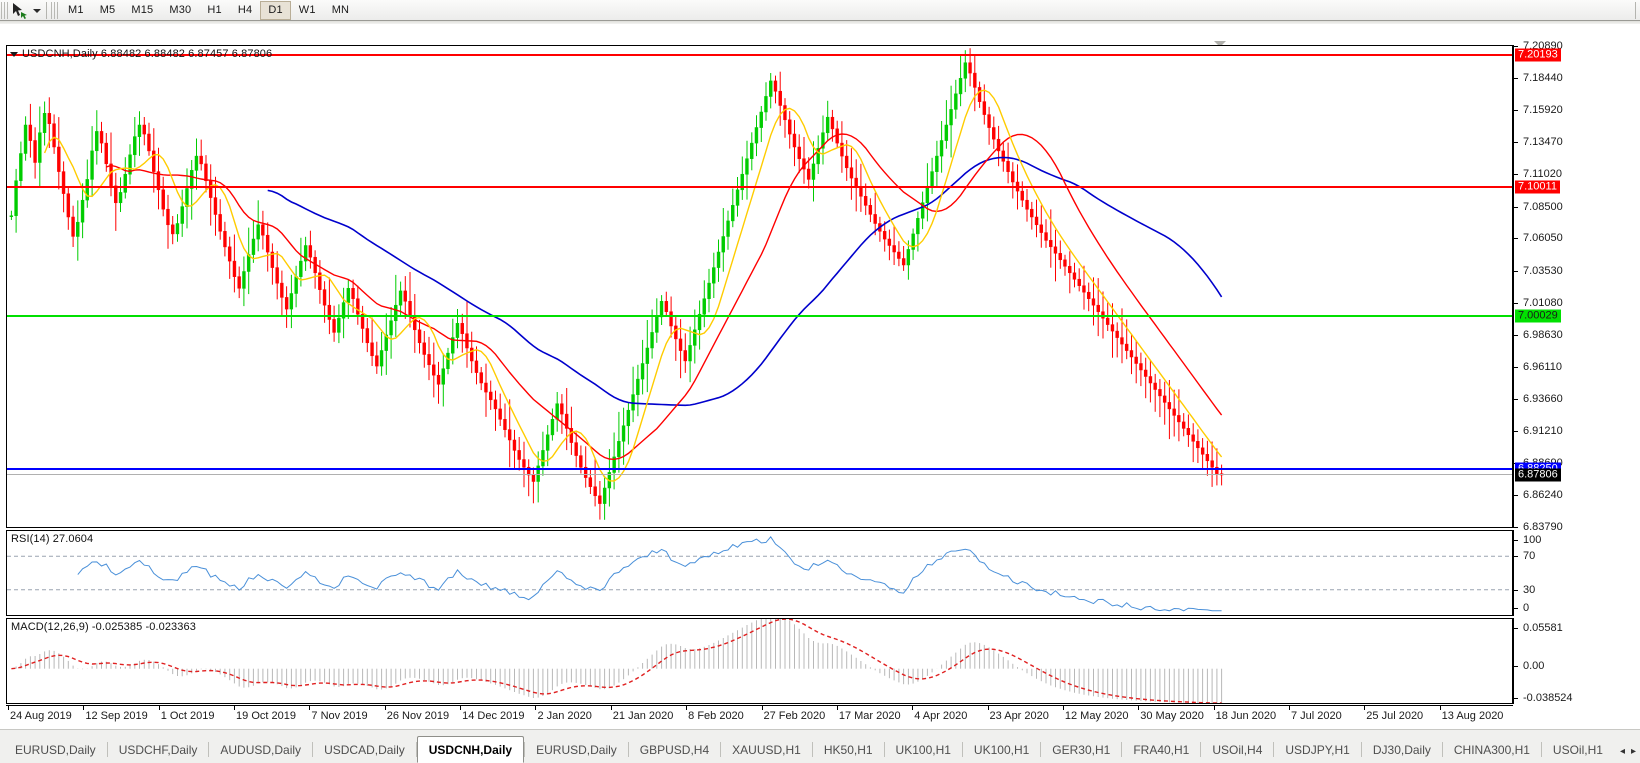 The width and height of the screenshot is (1640, 763). I want to click on tab-scroll-controls: ◂ ▸, so click(1627, 754).